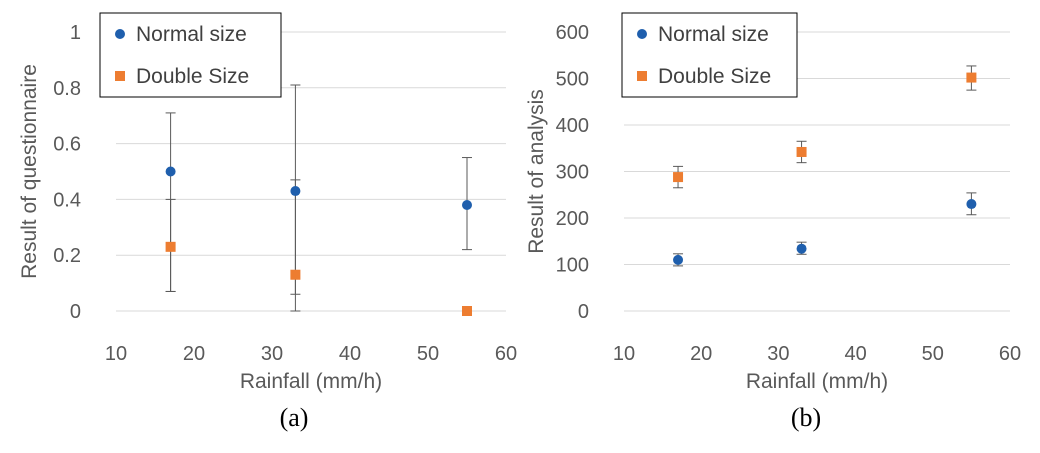 This screenshot has height=453, width=1040. I want to click on chart-caption: (b), so click(806, 417).